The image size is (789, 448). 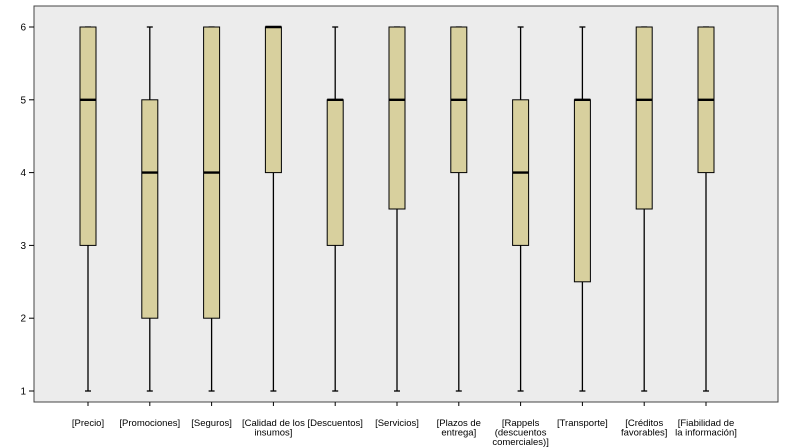 What do you see at coordinates (706, 433) in the screenshot?
I see `category-label-line: la información]` at bounding box center [706, 433].